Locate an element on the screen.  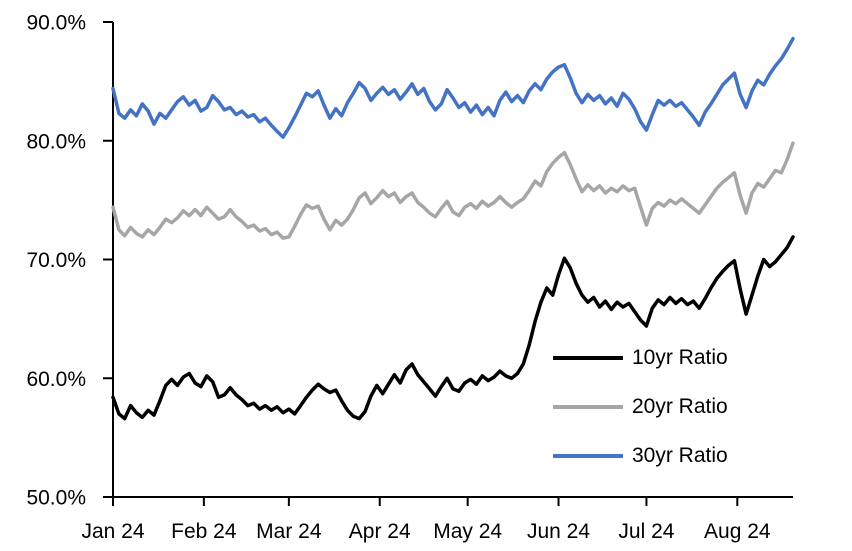
legend-item-30yr-ratio: 30yr Ratio is located at coordinates (640, 456).